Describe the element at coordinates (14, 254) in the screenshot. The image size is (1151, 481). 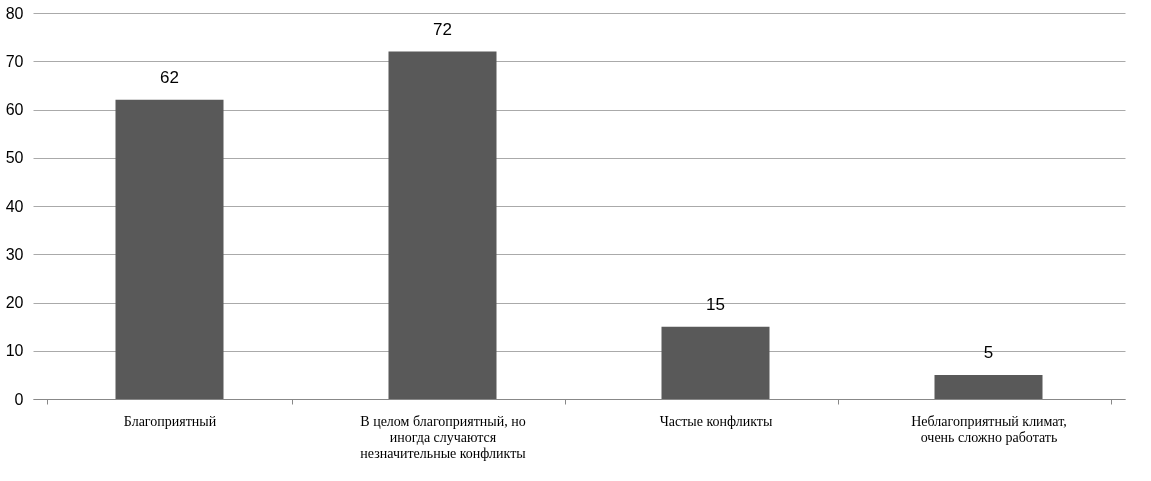
I see `y-tick-label: 30` at that location.